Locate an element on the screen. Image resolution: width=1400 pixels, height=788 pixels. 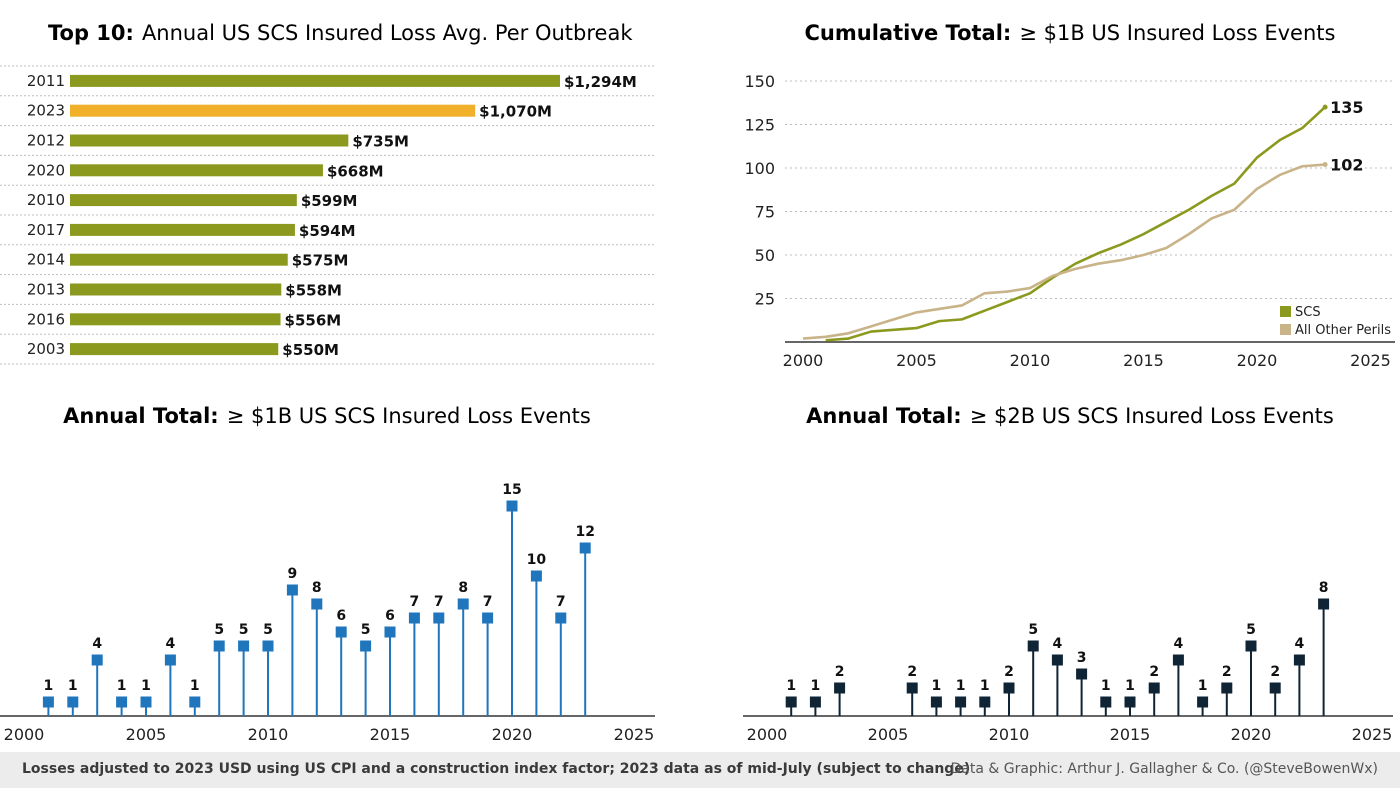
annual-2b-title-bold: Annual Total: is located at coordinates (884, 416).